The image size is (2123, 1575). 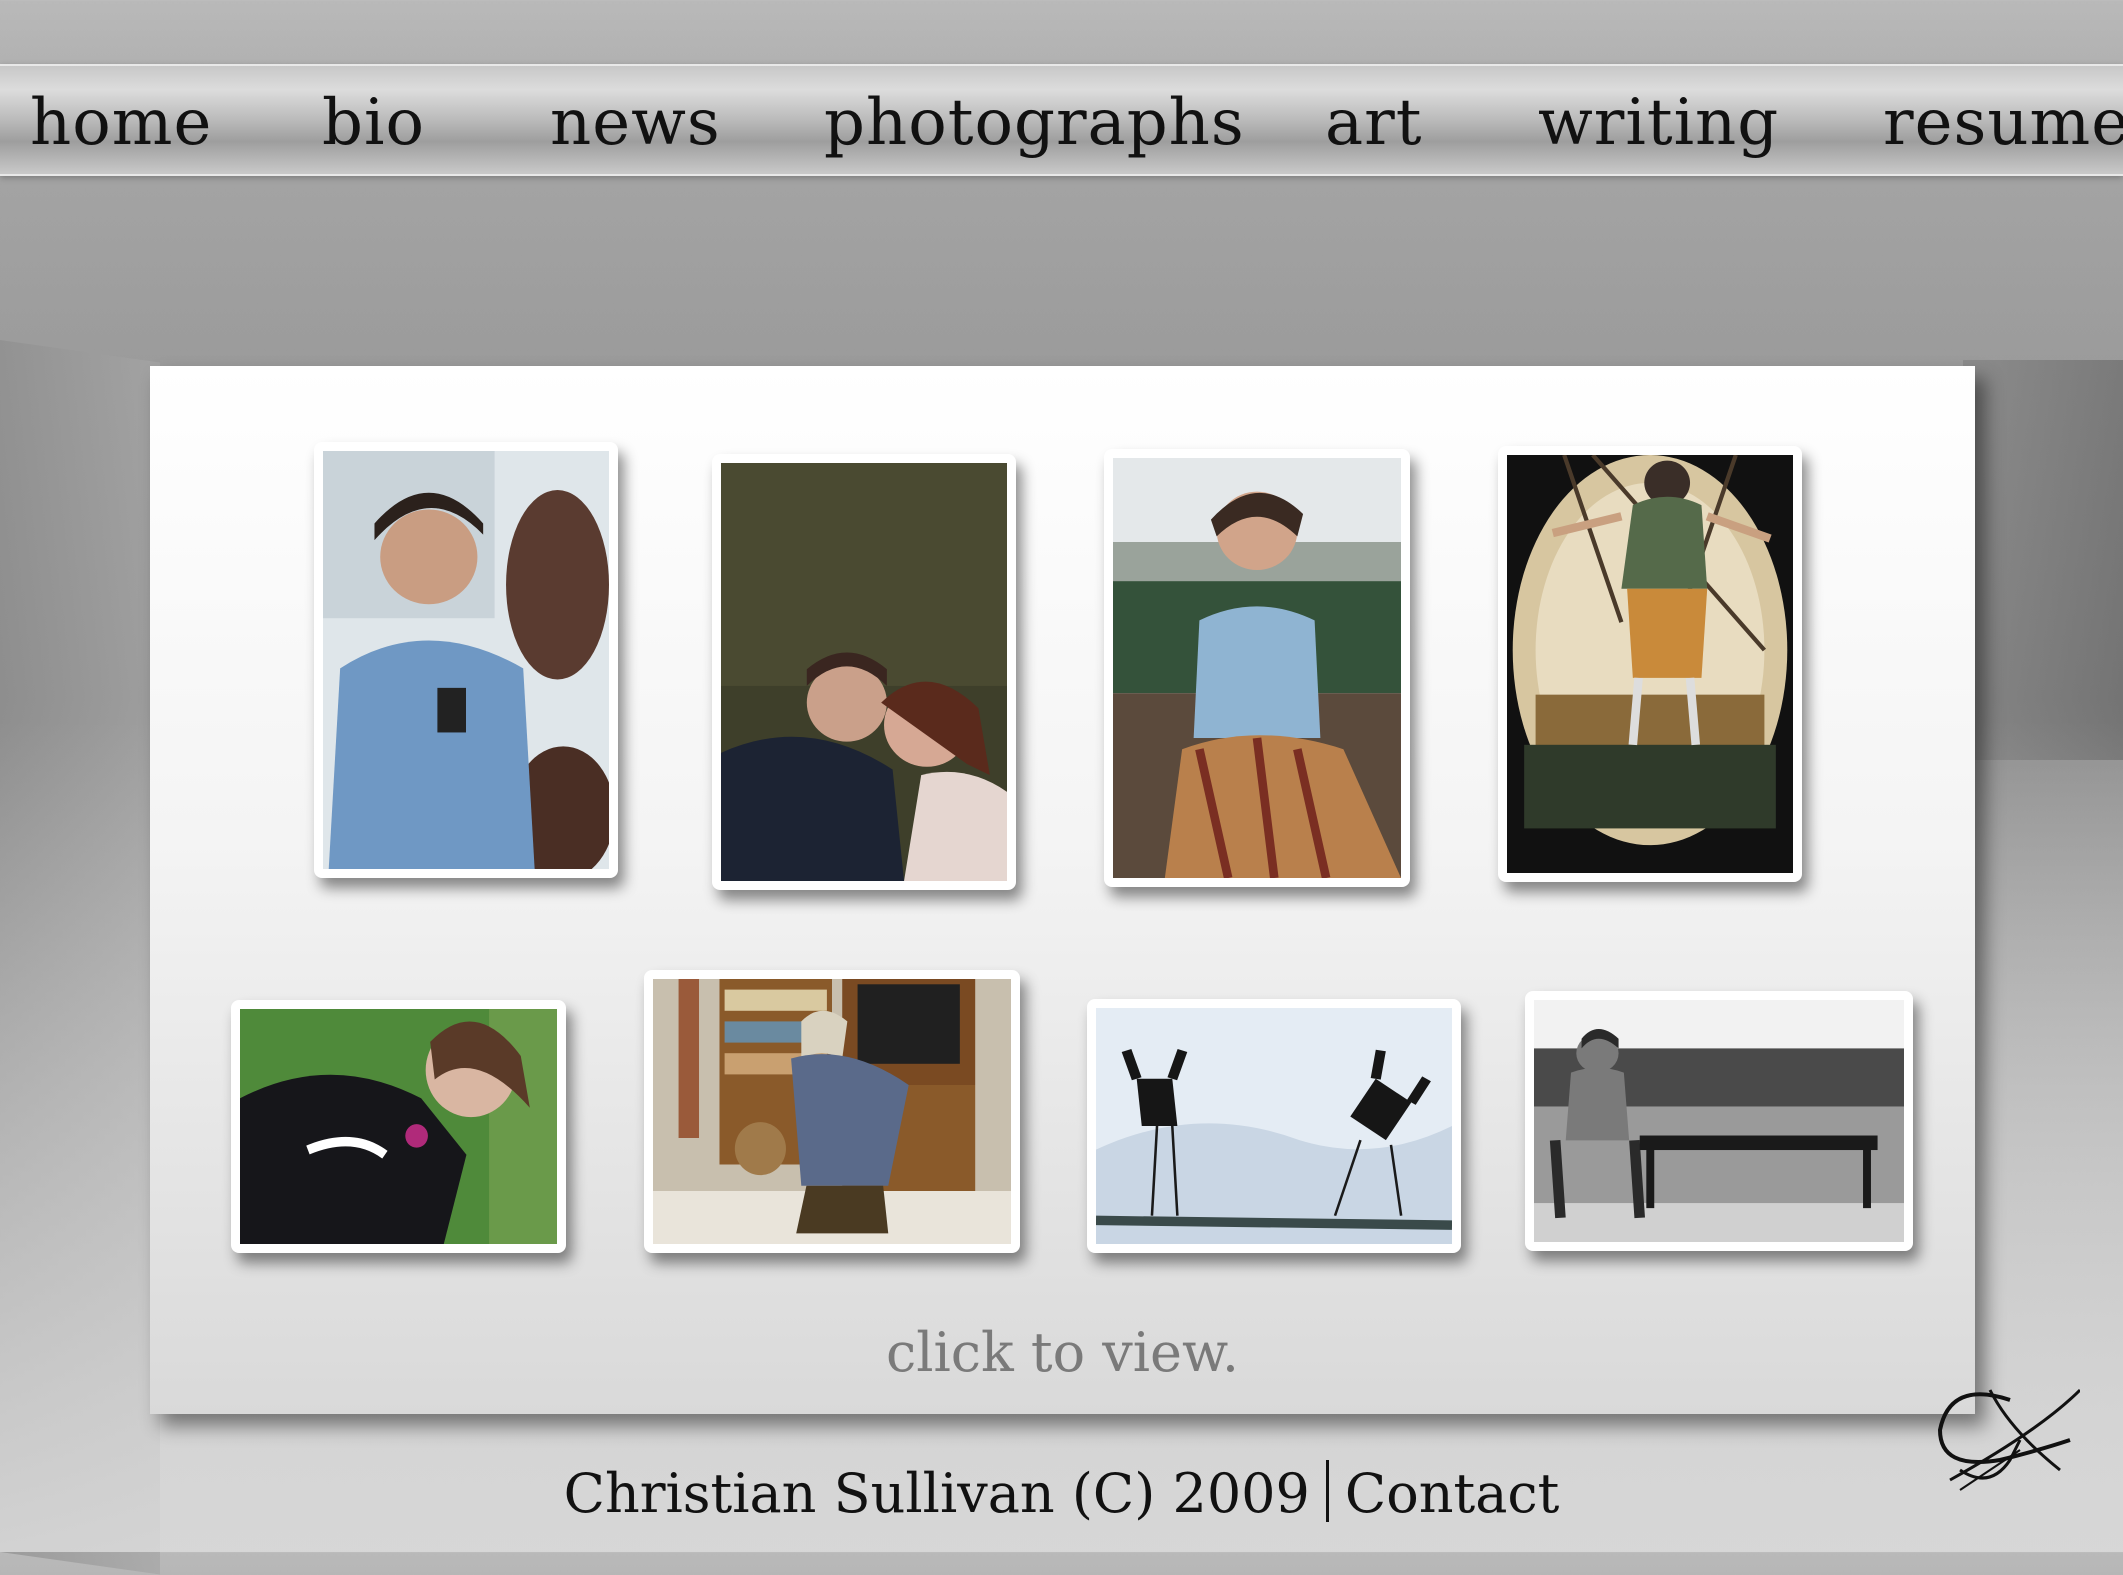 What do you see at coordinates (373, 123) in the screenshot?
I see `nav-bio: bio` at bounding box center [373, 123].